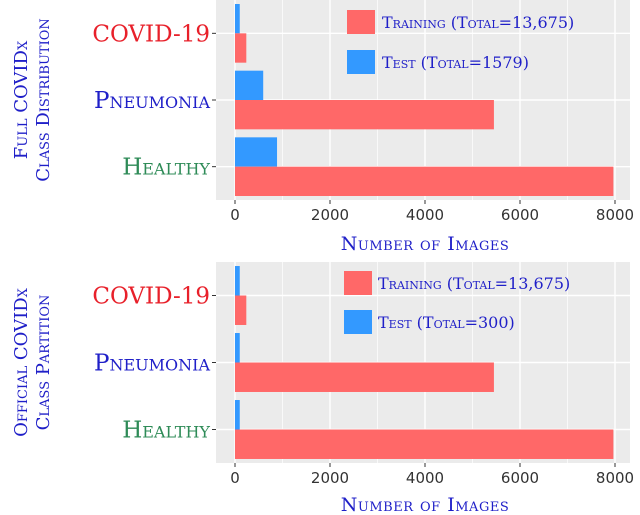 This screenshot has width=640, height=515. I want to click on legend-label-test: Test (Total=1579), so click(455, 62).